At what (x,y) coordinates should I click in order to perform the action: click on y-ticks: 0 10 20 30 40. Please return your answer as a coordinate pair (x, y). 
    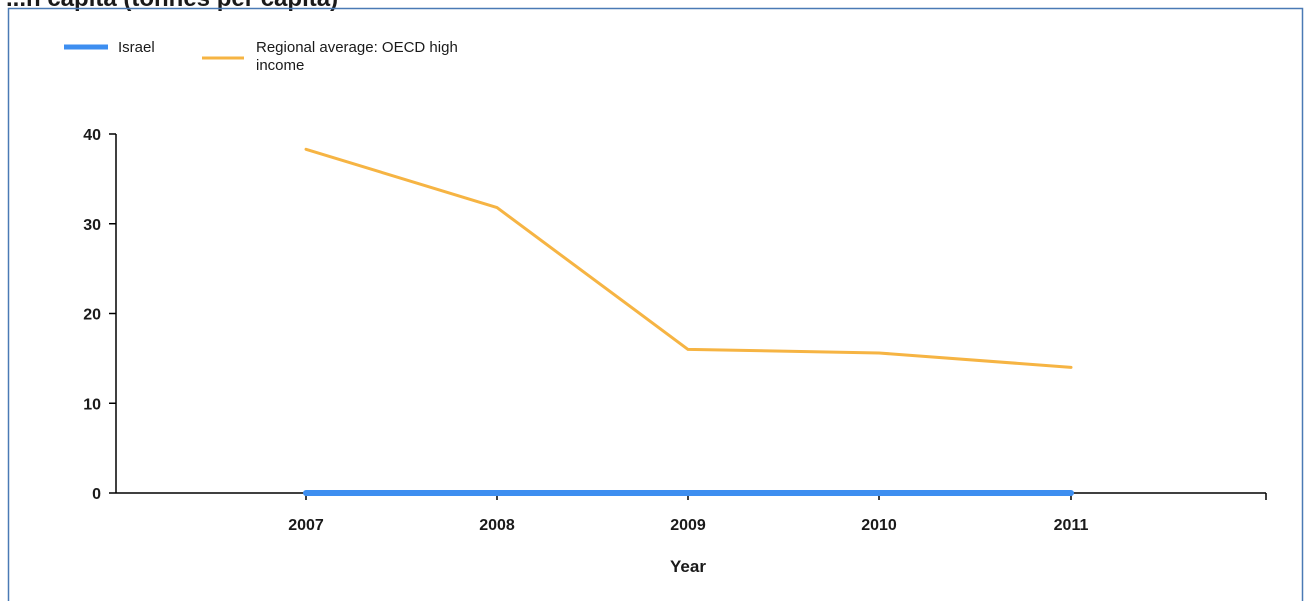
    Looking at the image, I should click on (99, 315).